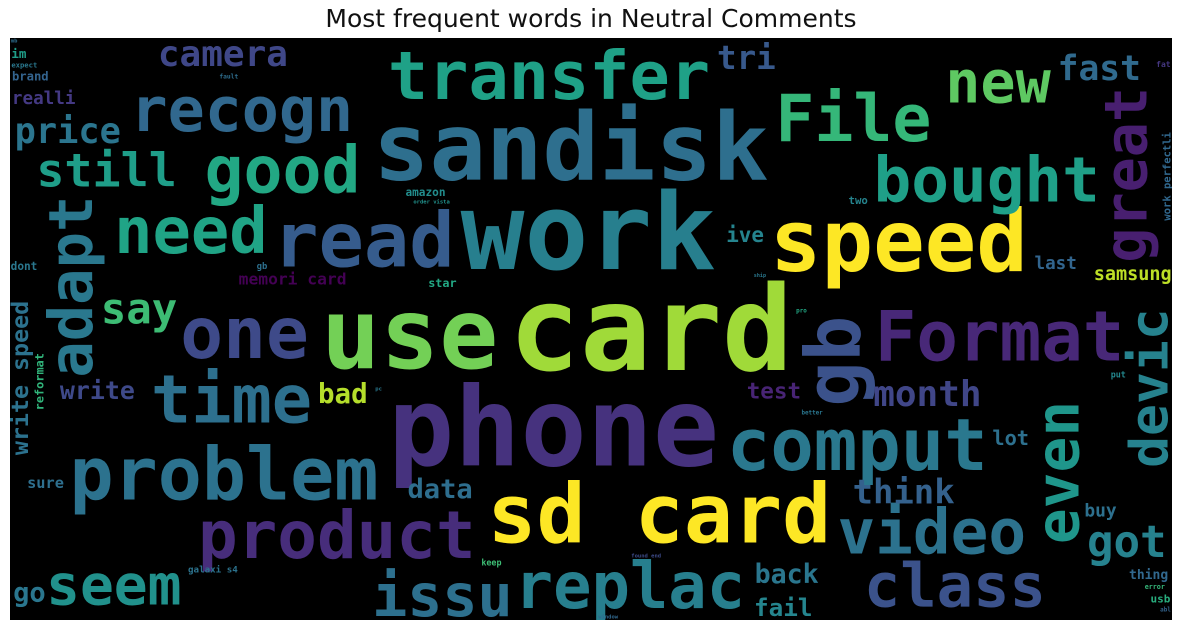 The image size is (1182, 629). What do you see at coordinates (139, 309) in the screenshot?
I see `word-say: say` at bounding box center [139, 309].